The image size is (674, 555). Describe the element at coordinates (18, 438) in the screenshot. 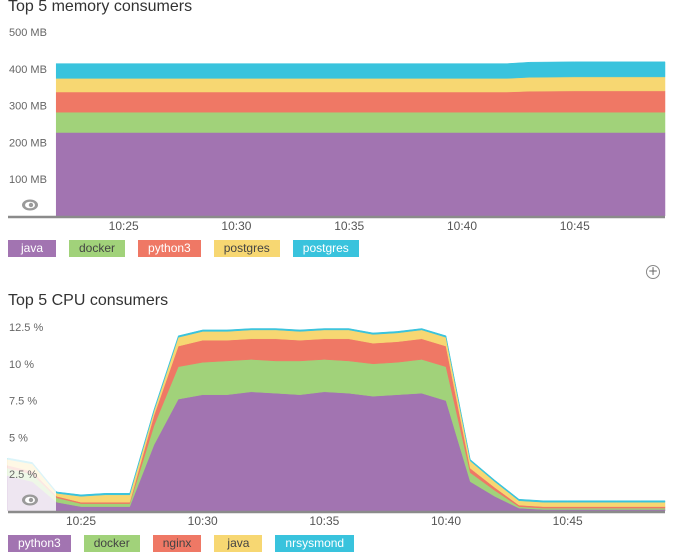

I see `y-tick-label: 5 %` at that location.